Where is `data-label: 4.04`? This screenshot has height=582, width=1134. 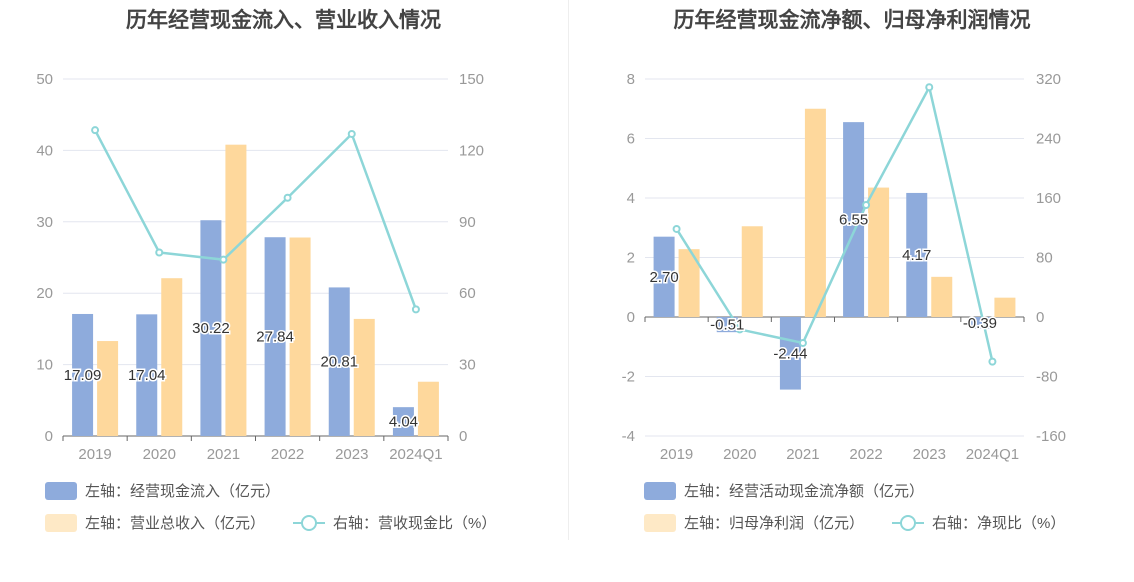
data-label: 4.04 is located at coordinates (403, 422).